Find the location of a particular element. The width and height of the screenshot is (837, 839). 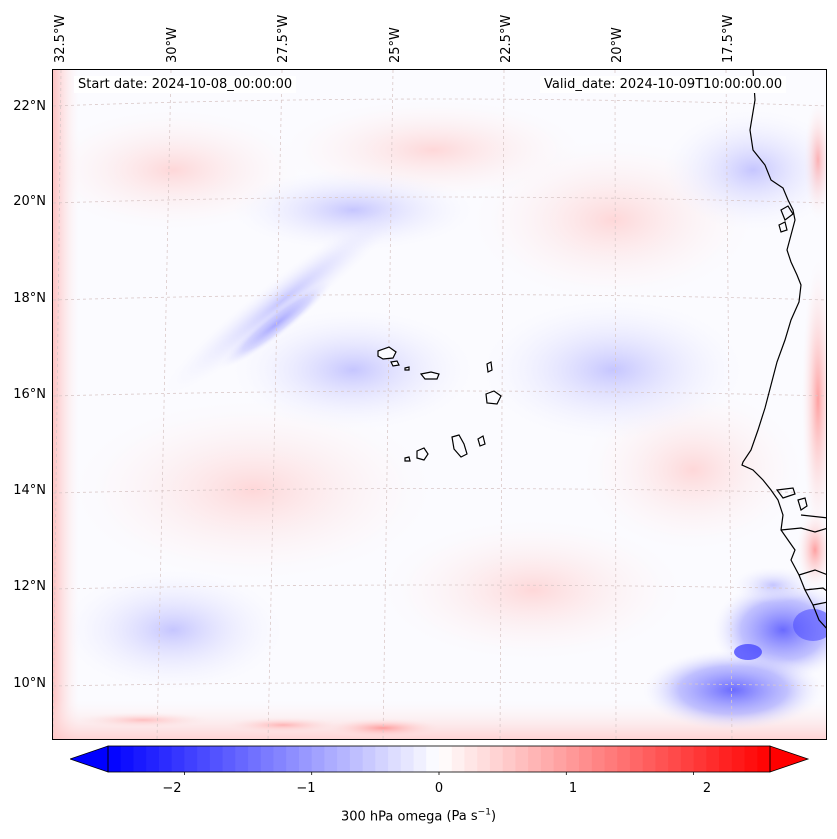

colorbar-extend-max is located at coordinates (789, 759).